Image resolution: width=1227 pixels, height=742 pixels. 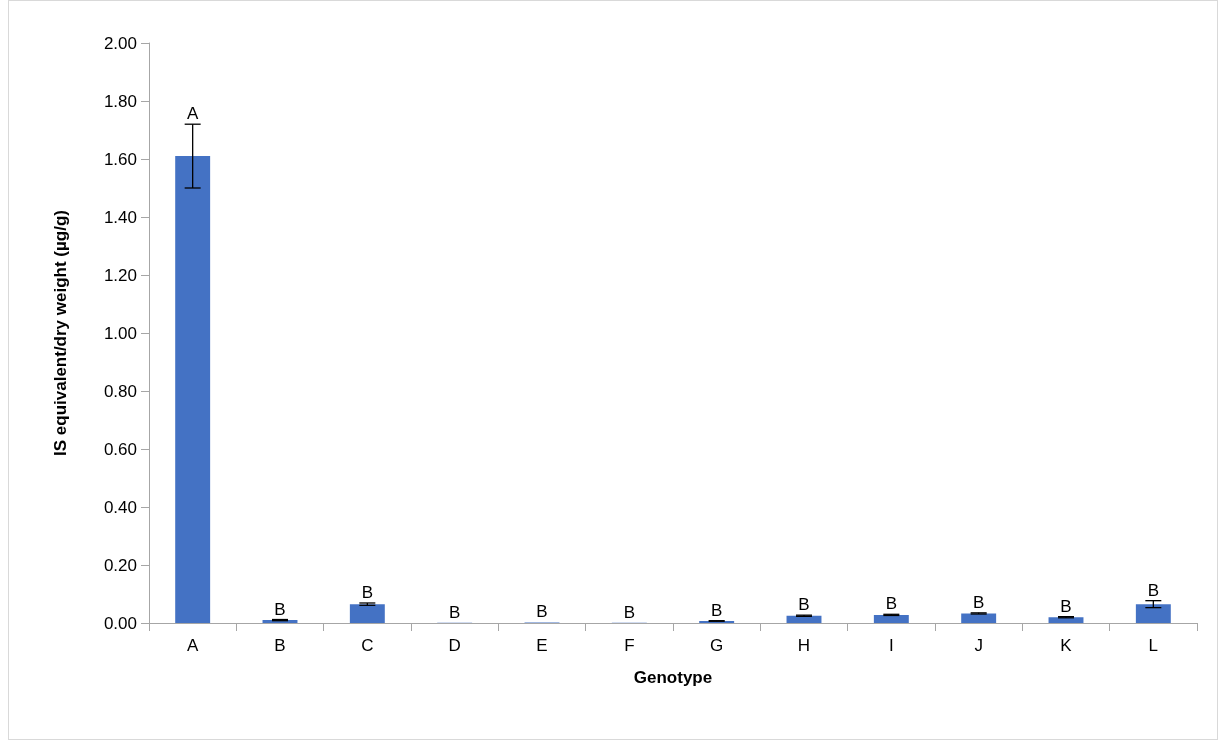 I want to click on x-tick-label: K, so click(x=1066, y=645).